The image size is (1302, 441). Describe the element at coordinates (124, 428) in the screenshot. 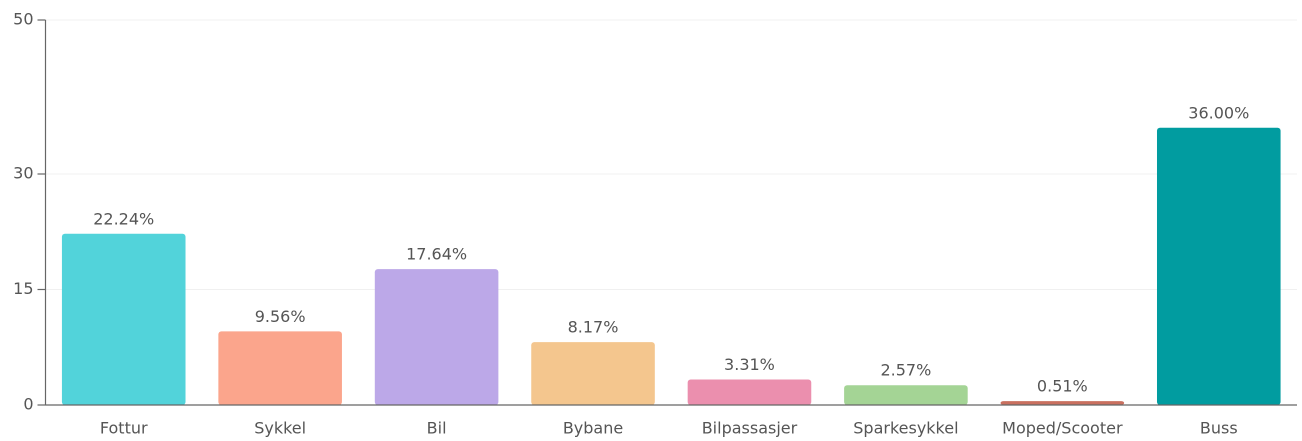

I see `x-tick-label: Fottur` at that location.